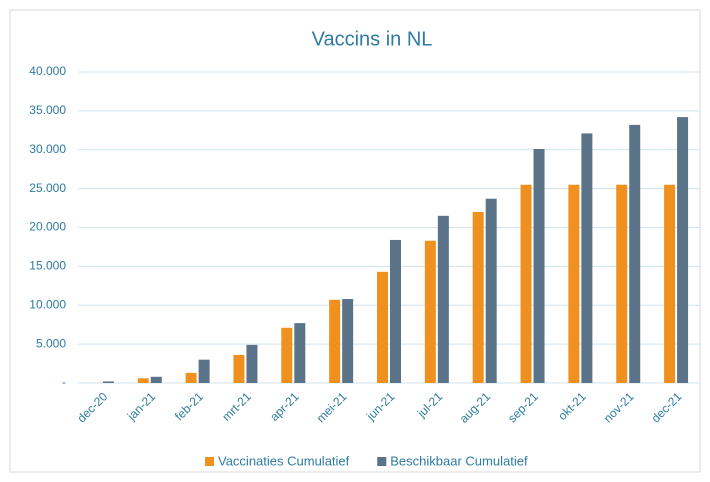 This screenshot has height=482, width=710. I want to click on y-tick-label: 20.000, so click(47, 227).